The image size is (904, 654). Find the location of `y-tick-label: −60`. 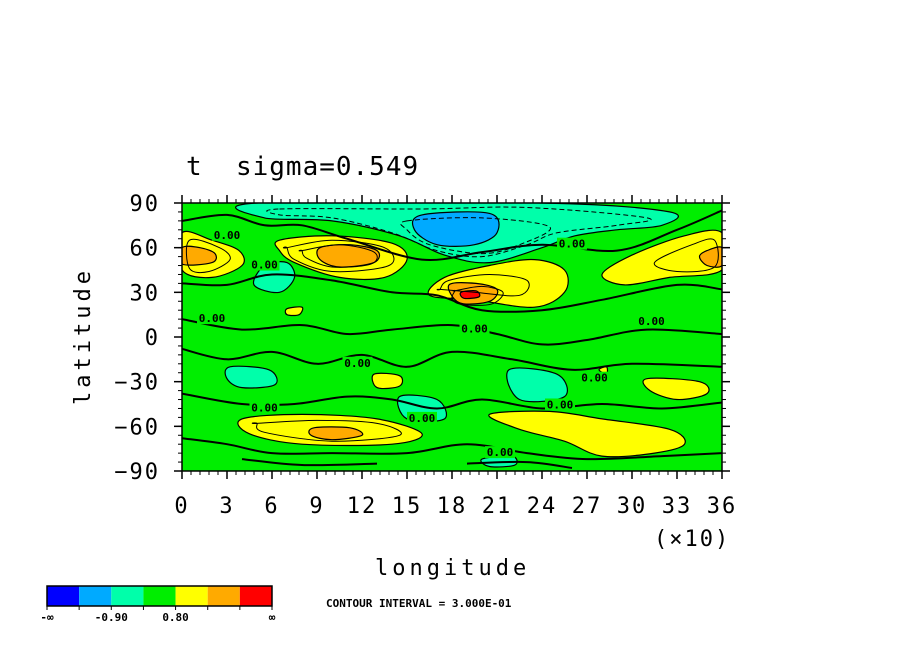

y-tick-label: −60 is located at coordinates (137, 427).